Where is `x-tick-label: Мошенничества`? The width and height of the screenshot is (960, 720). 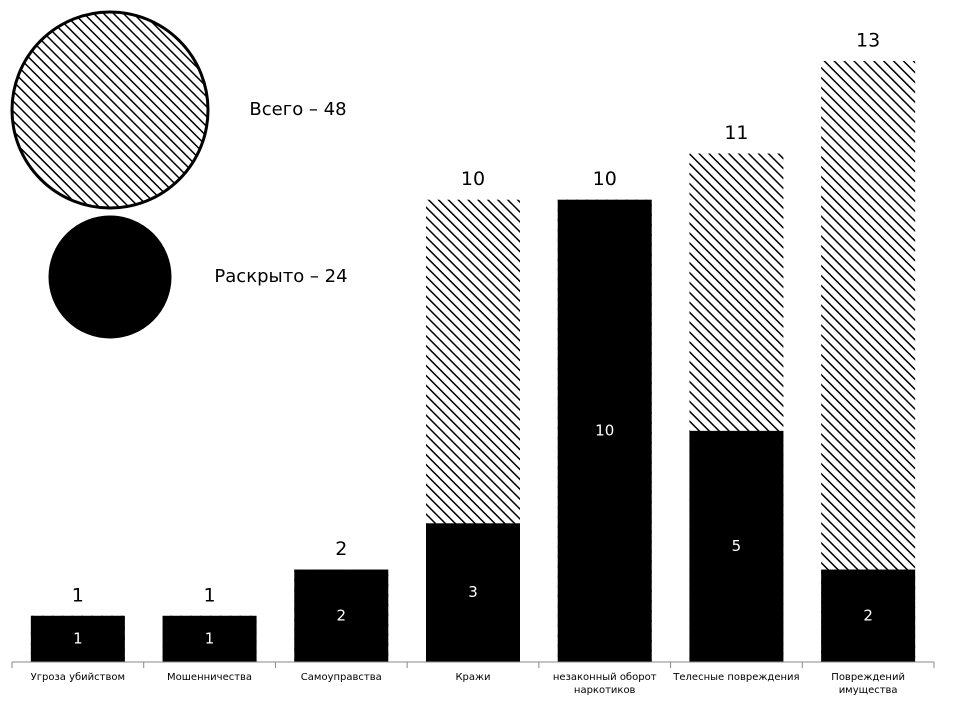 x-tick-label: Мошенничества is located at coordinates (210, 677).